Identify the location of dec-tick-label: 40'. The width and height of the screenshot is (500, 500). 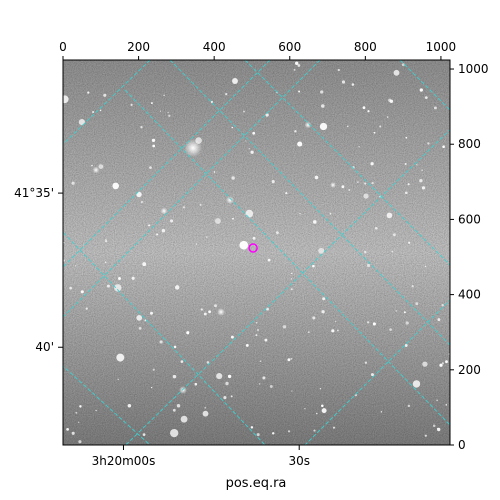
(44, 347).